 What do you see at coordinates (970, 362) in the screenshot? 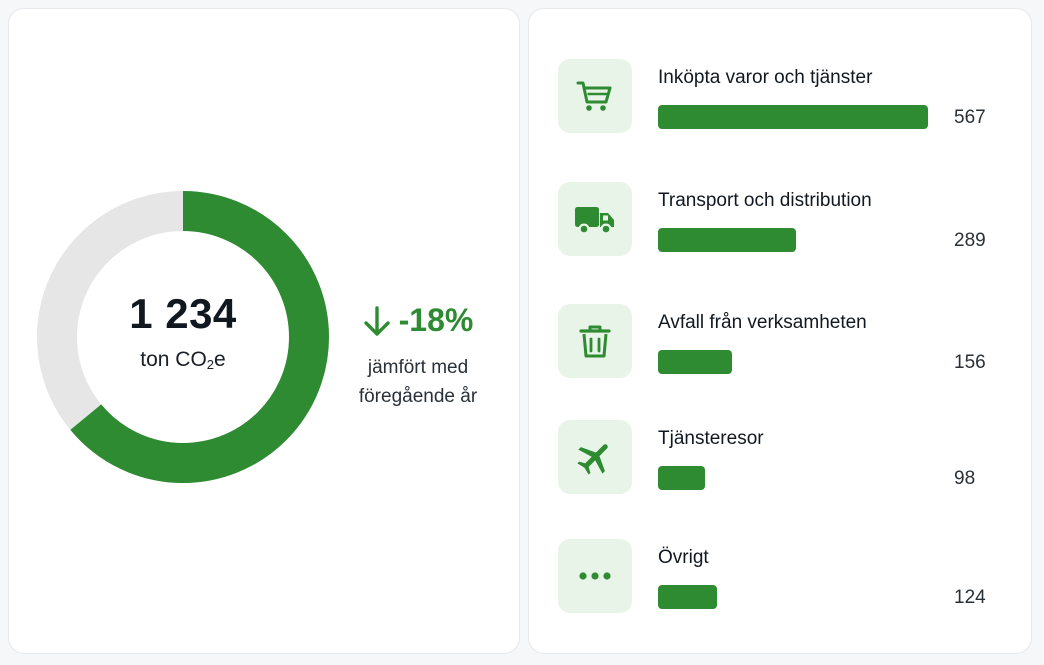
I see `category-value: 156` at bounding box center [970, 362].